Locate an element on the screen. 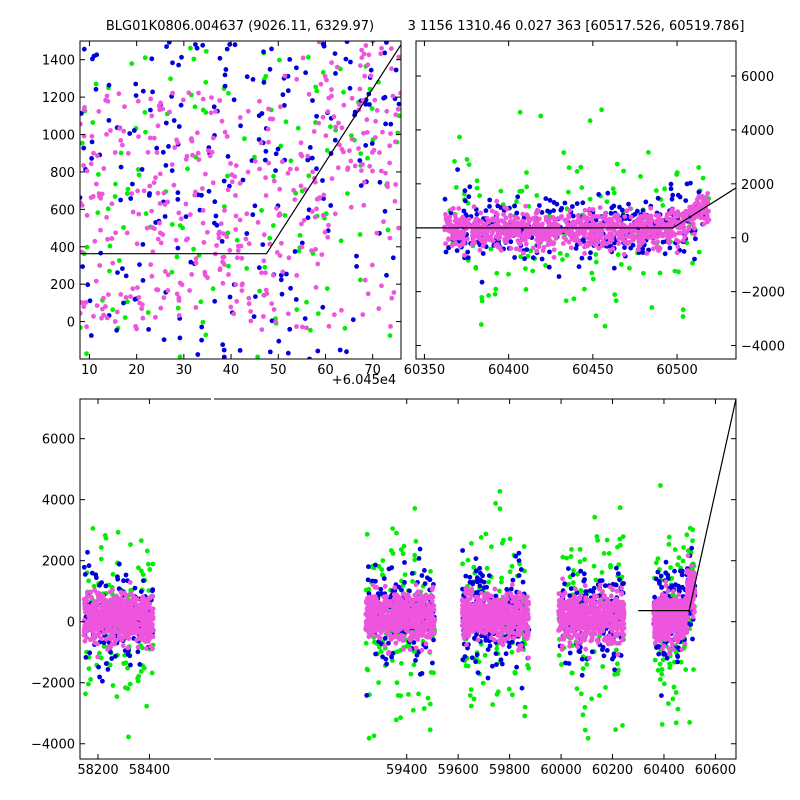  points-layer is located at coordinates (577, 218).